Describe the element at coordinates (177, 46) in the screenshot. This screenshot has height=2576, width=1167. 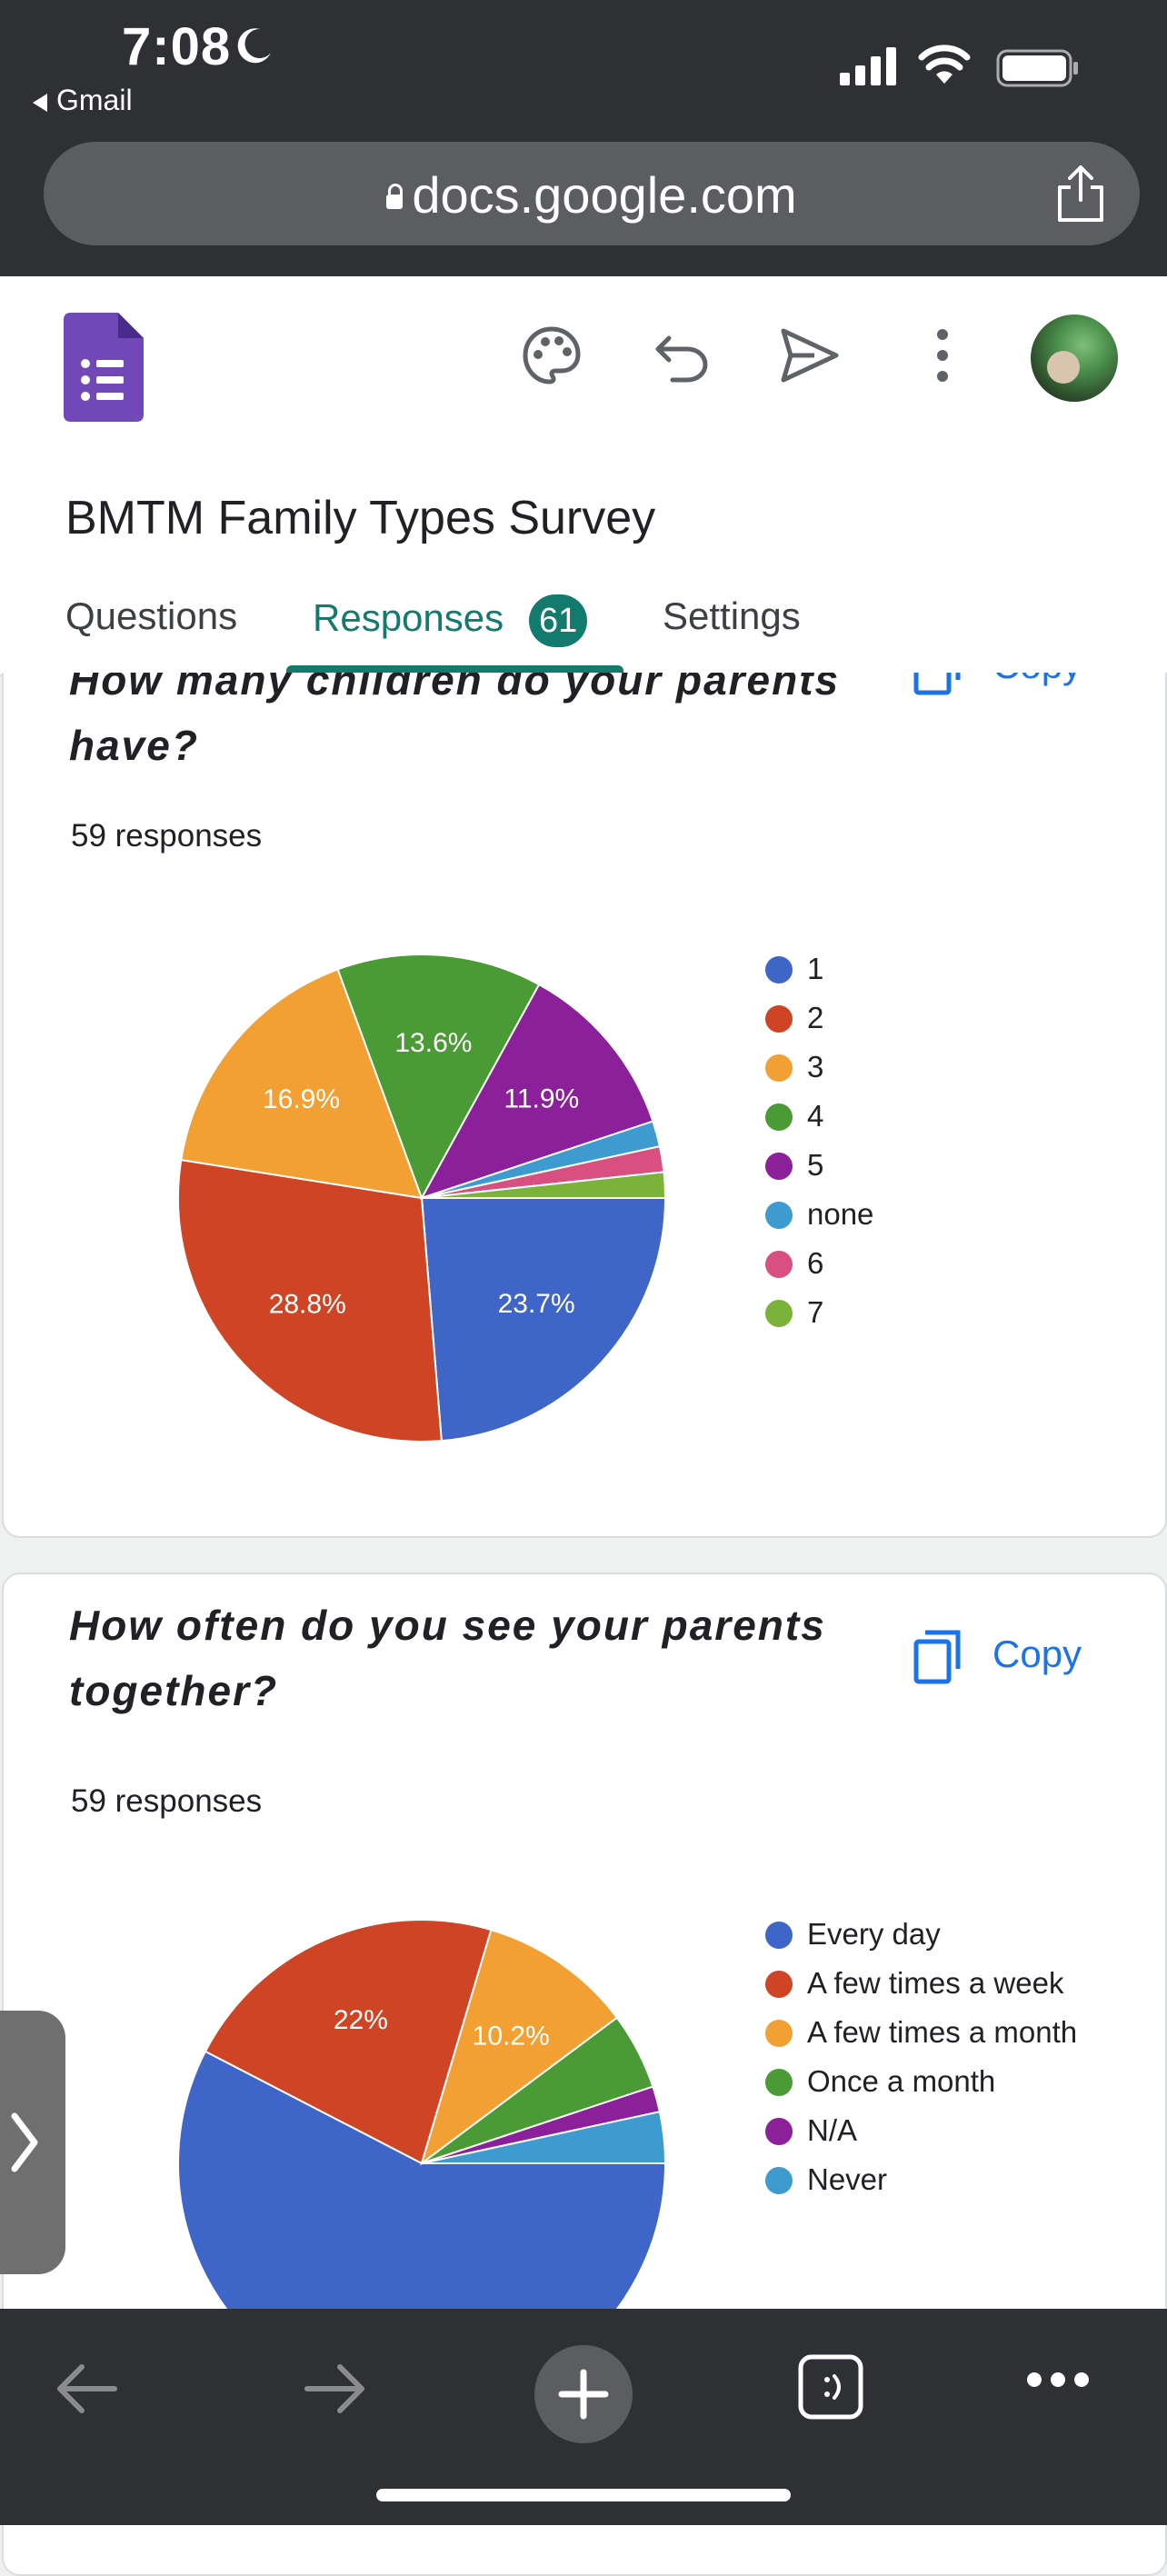
I see `clock: 7:08` at that location.